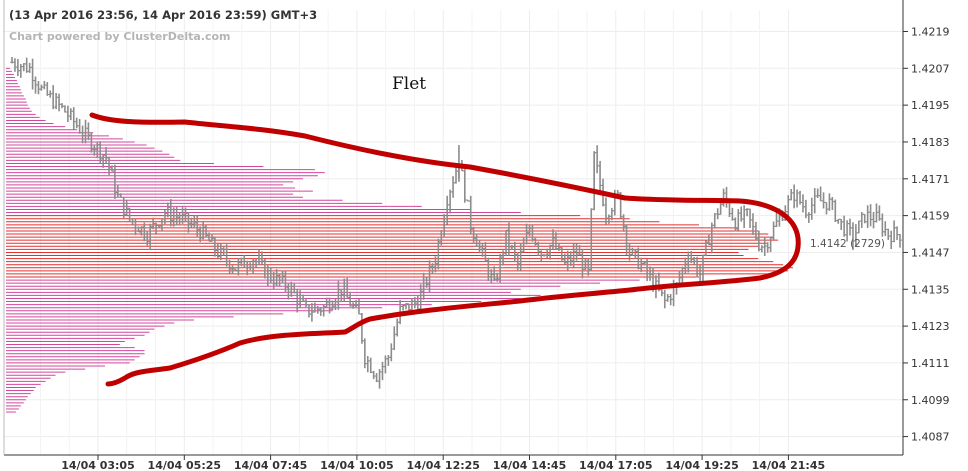 The image size is (968, 471). Describe the element at coordinates (120, 36) in the screenshot. I see `chart-credit: Chart powered by ClusterDelta.com` at that location.